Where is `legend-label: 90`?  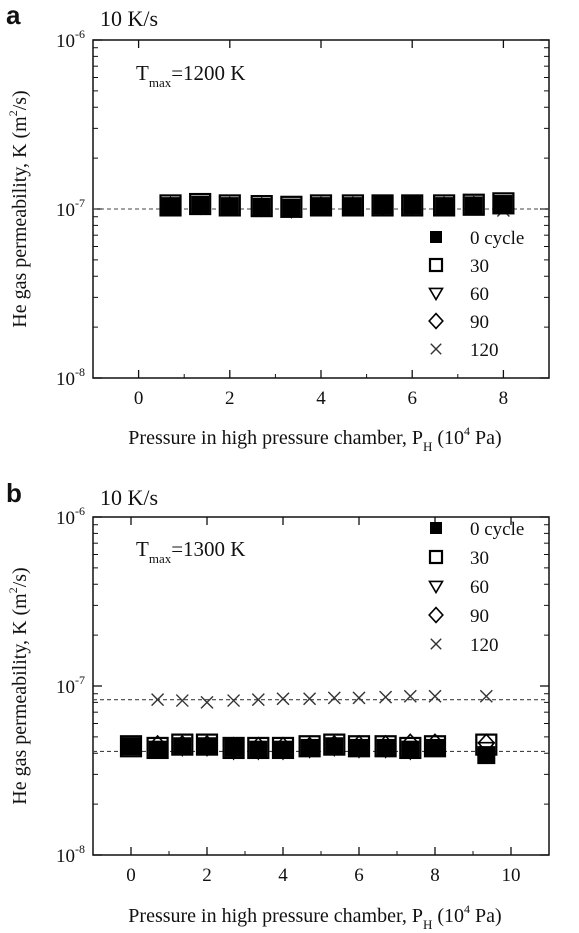 legend-label: 90 is located at coordinates (479, 322).